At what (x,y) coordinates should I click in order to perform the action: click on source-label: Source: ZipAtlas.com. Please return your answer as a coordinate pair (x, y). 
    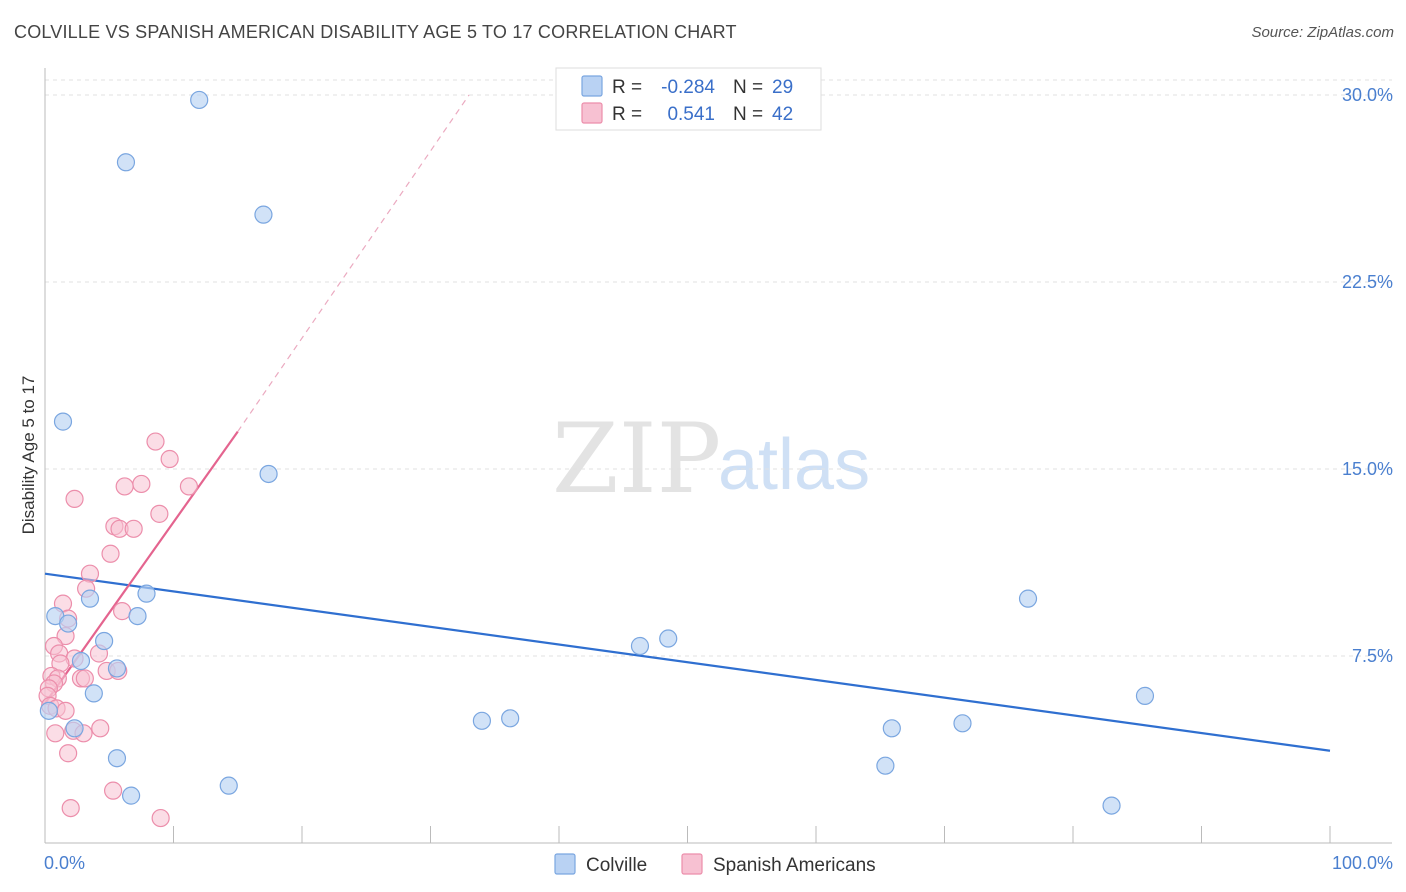
    Looking at the image, I should click on (1322, 32).